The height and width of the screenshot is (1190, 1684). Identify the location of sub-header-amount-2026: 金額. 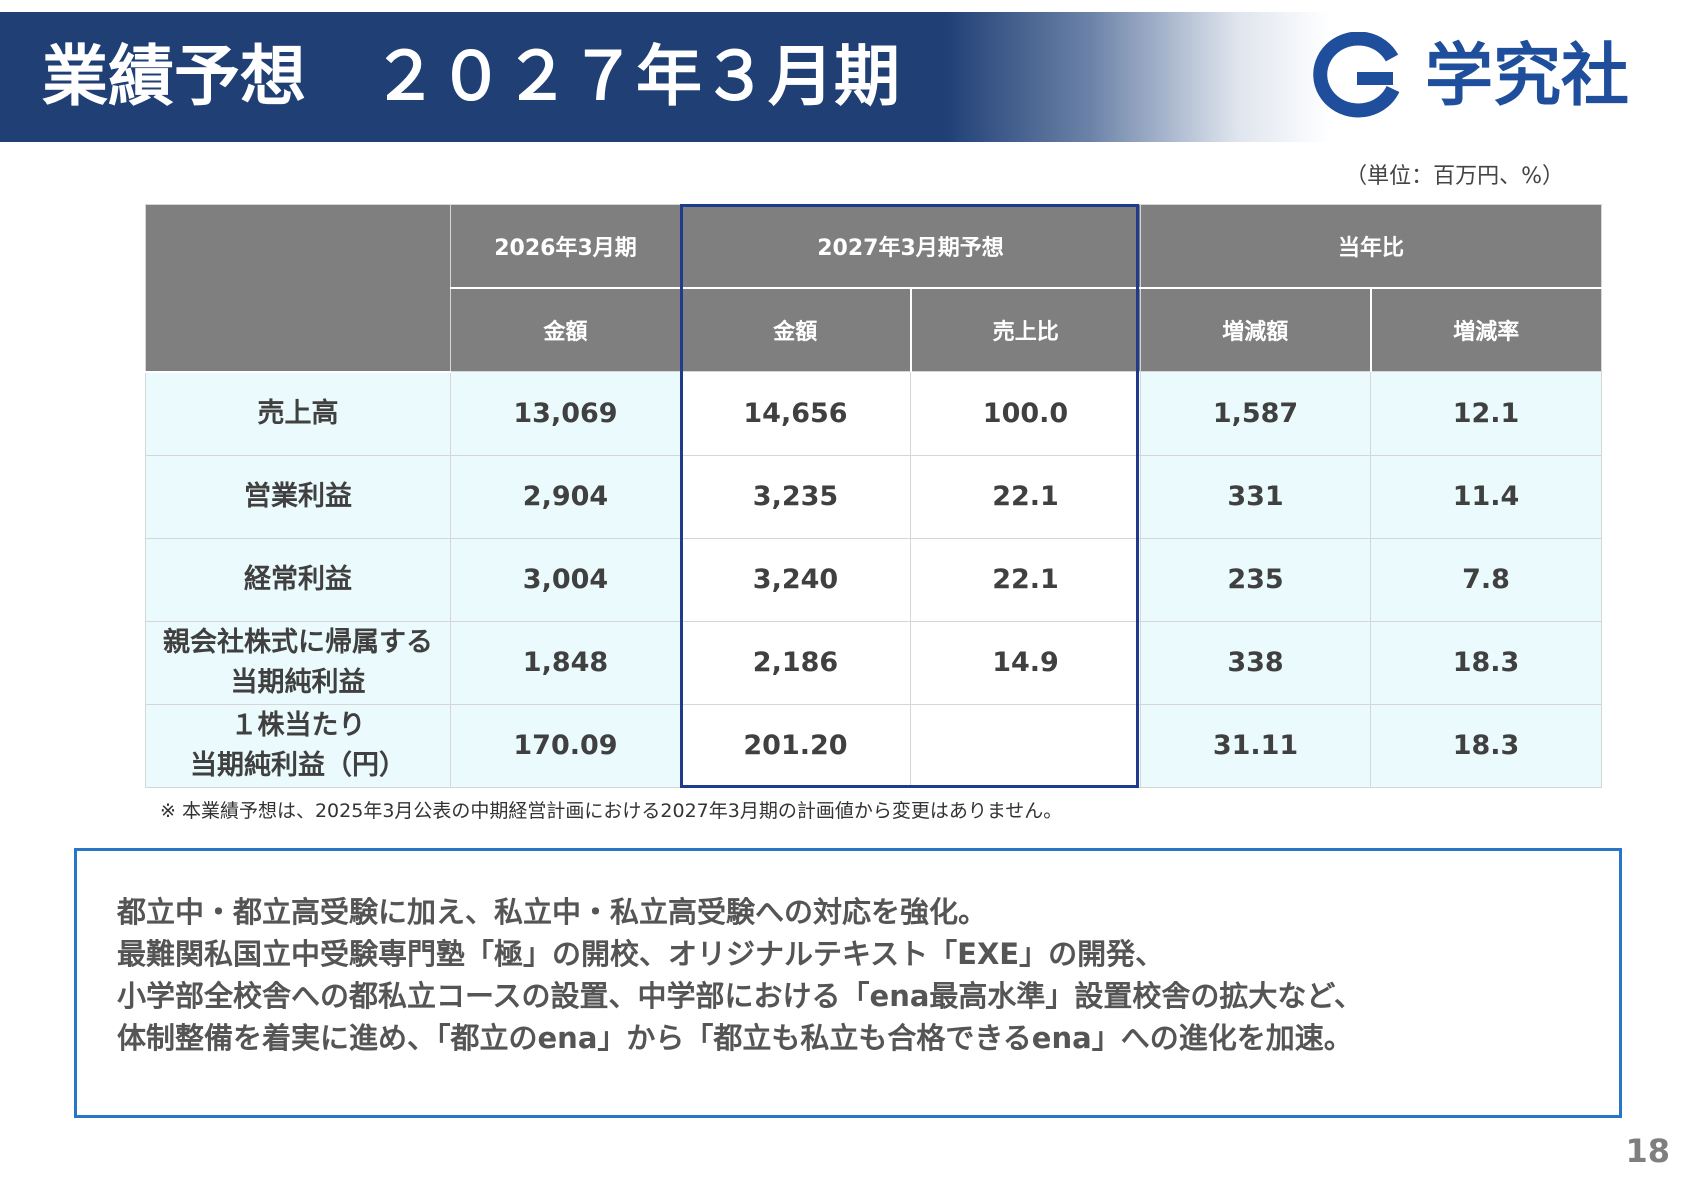
(565, 329).